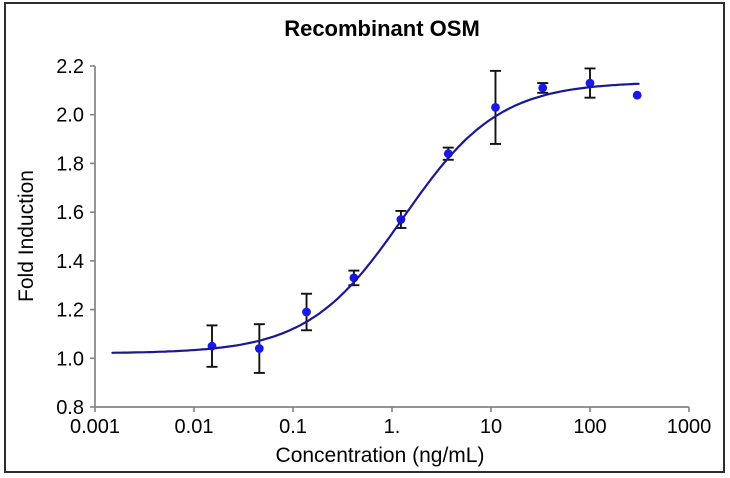  What do you see at coordinates (491, 427) in the screenshot?
I see `x-tick-label: 10` at bounding box center [491, 427].